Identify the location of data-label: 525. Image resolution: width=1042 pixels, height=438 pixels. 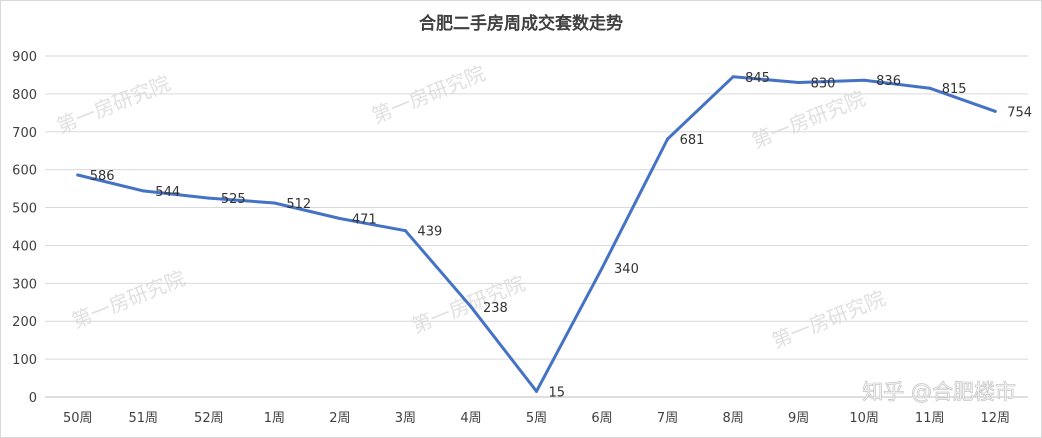
(233, 199).